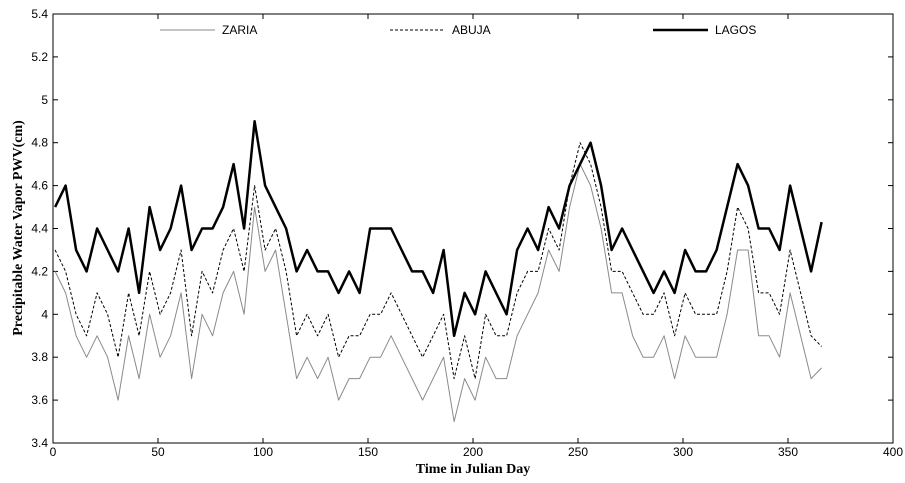 The height and width of the screenshot is (483, 905). I want to click on legend-label: ZARIA, so click(239, 30).